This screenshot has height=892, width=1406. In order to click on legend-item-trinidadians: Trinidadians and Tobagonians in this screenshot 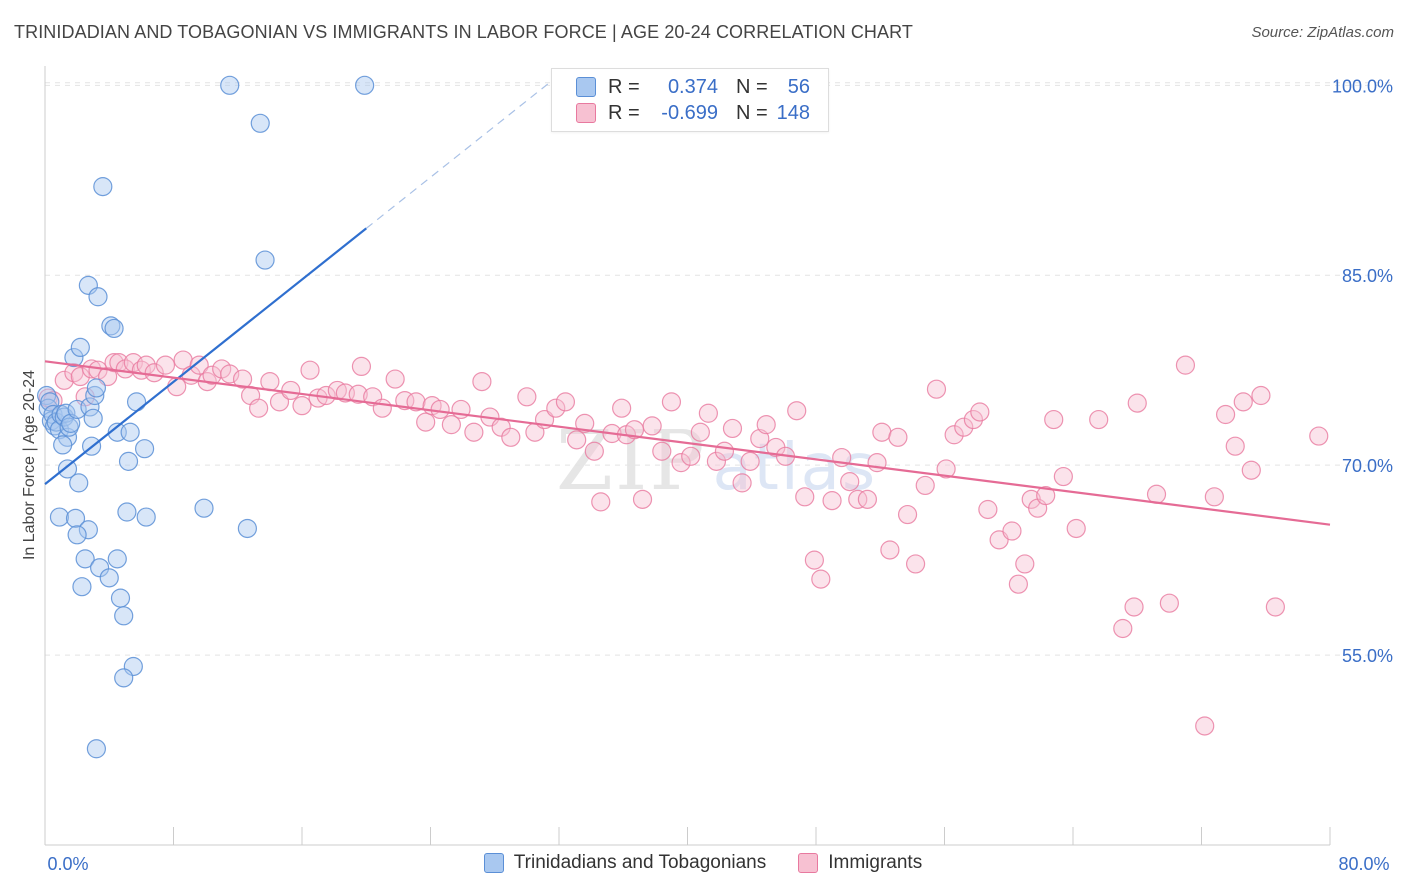, I will do `click(625, 863)`.